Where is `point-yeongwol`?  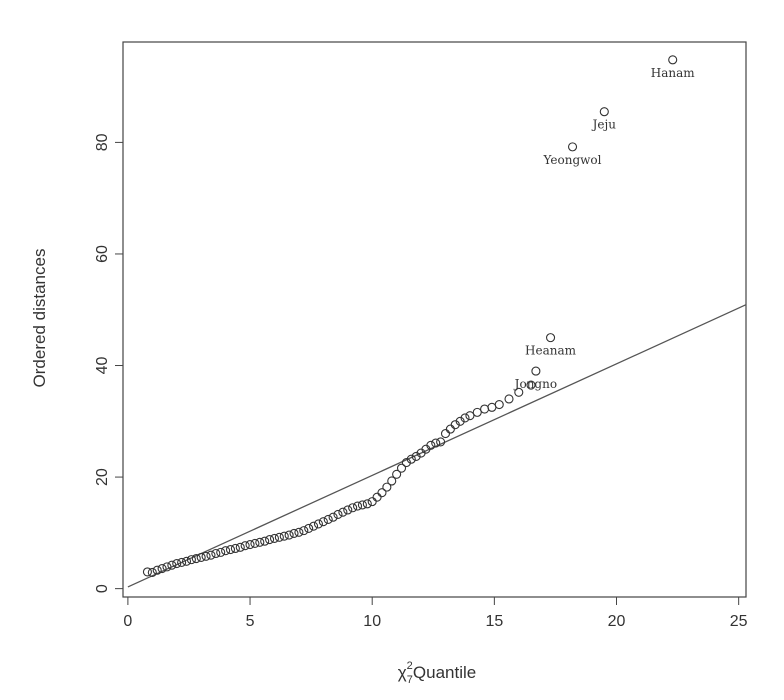 point-yeongwol is located at coordinates (572, 147).